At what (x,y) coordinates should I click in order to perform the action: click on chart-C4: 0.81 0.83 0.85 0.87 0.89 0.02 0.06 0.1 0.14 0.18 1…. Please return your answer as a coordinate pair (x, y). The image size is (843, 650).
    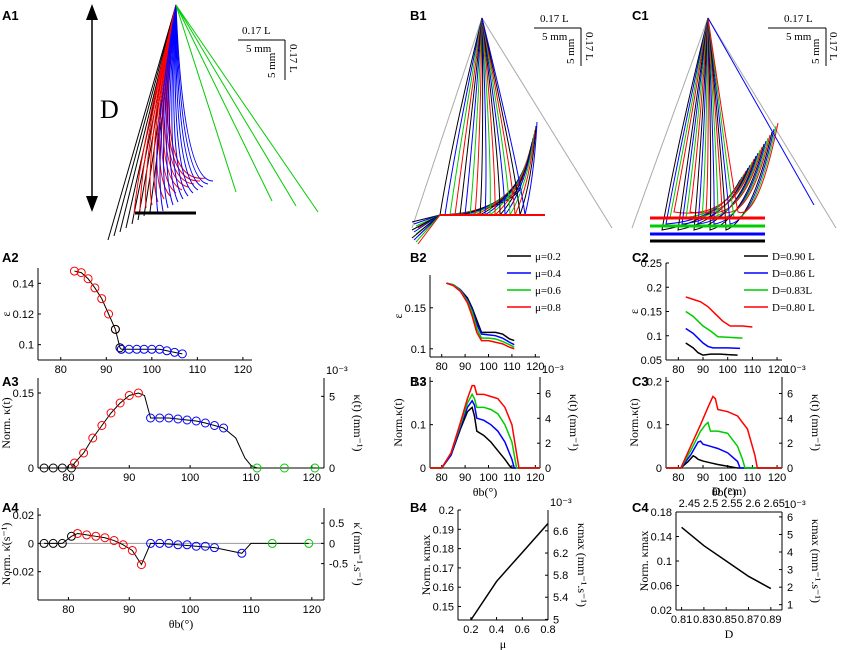
    Looking at the image, I should click on (730, 562).